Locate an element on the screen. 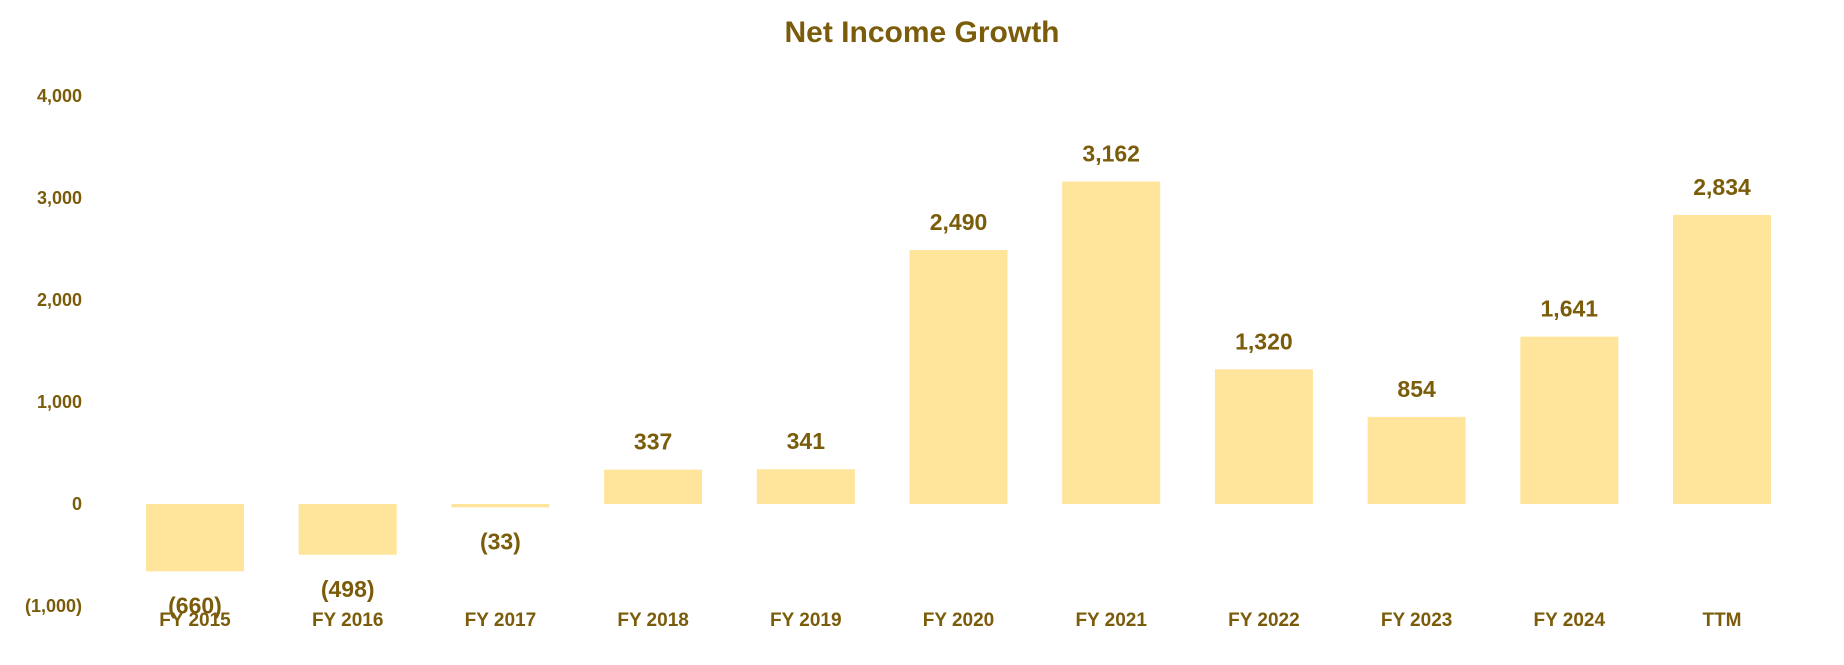 The height and width of the screenshot is (665, 1844). data-label: 2,834 is located at coordinates (1722, 187).